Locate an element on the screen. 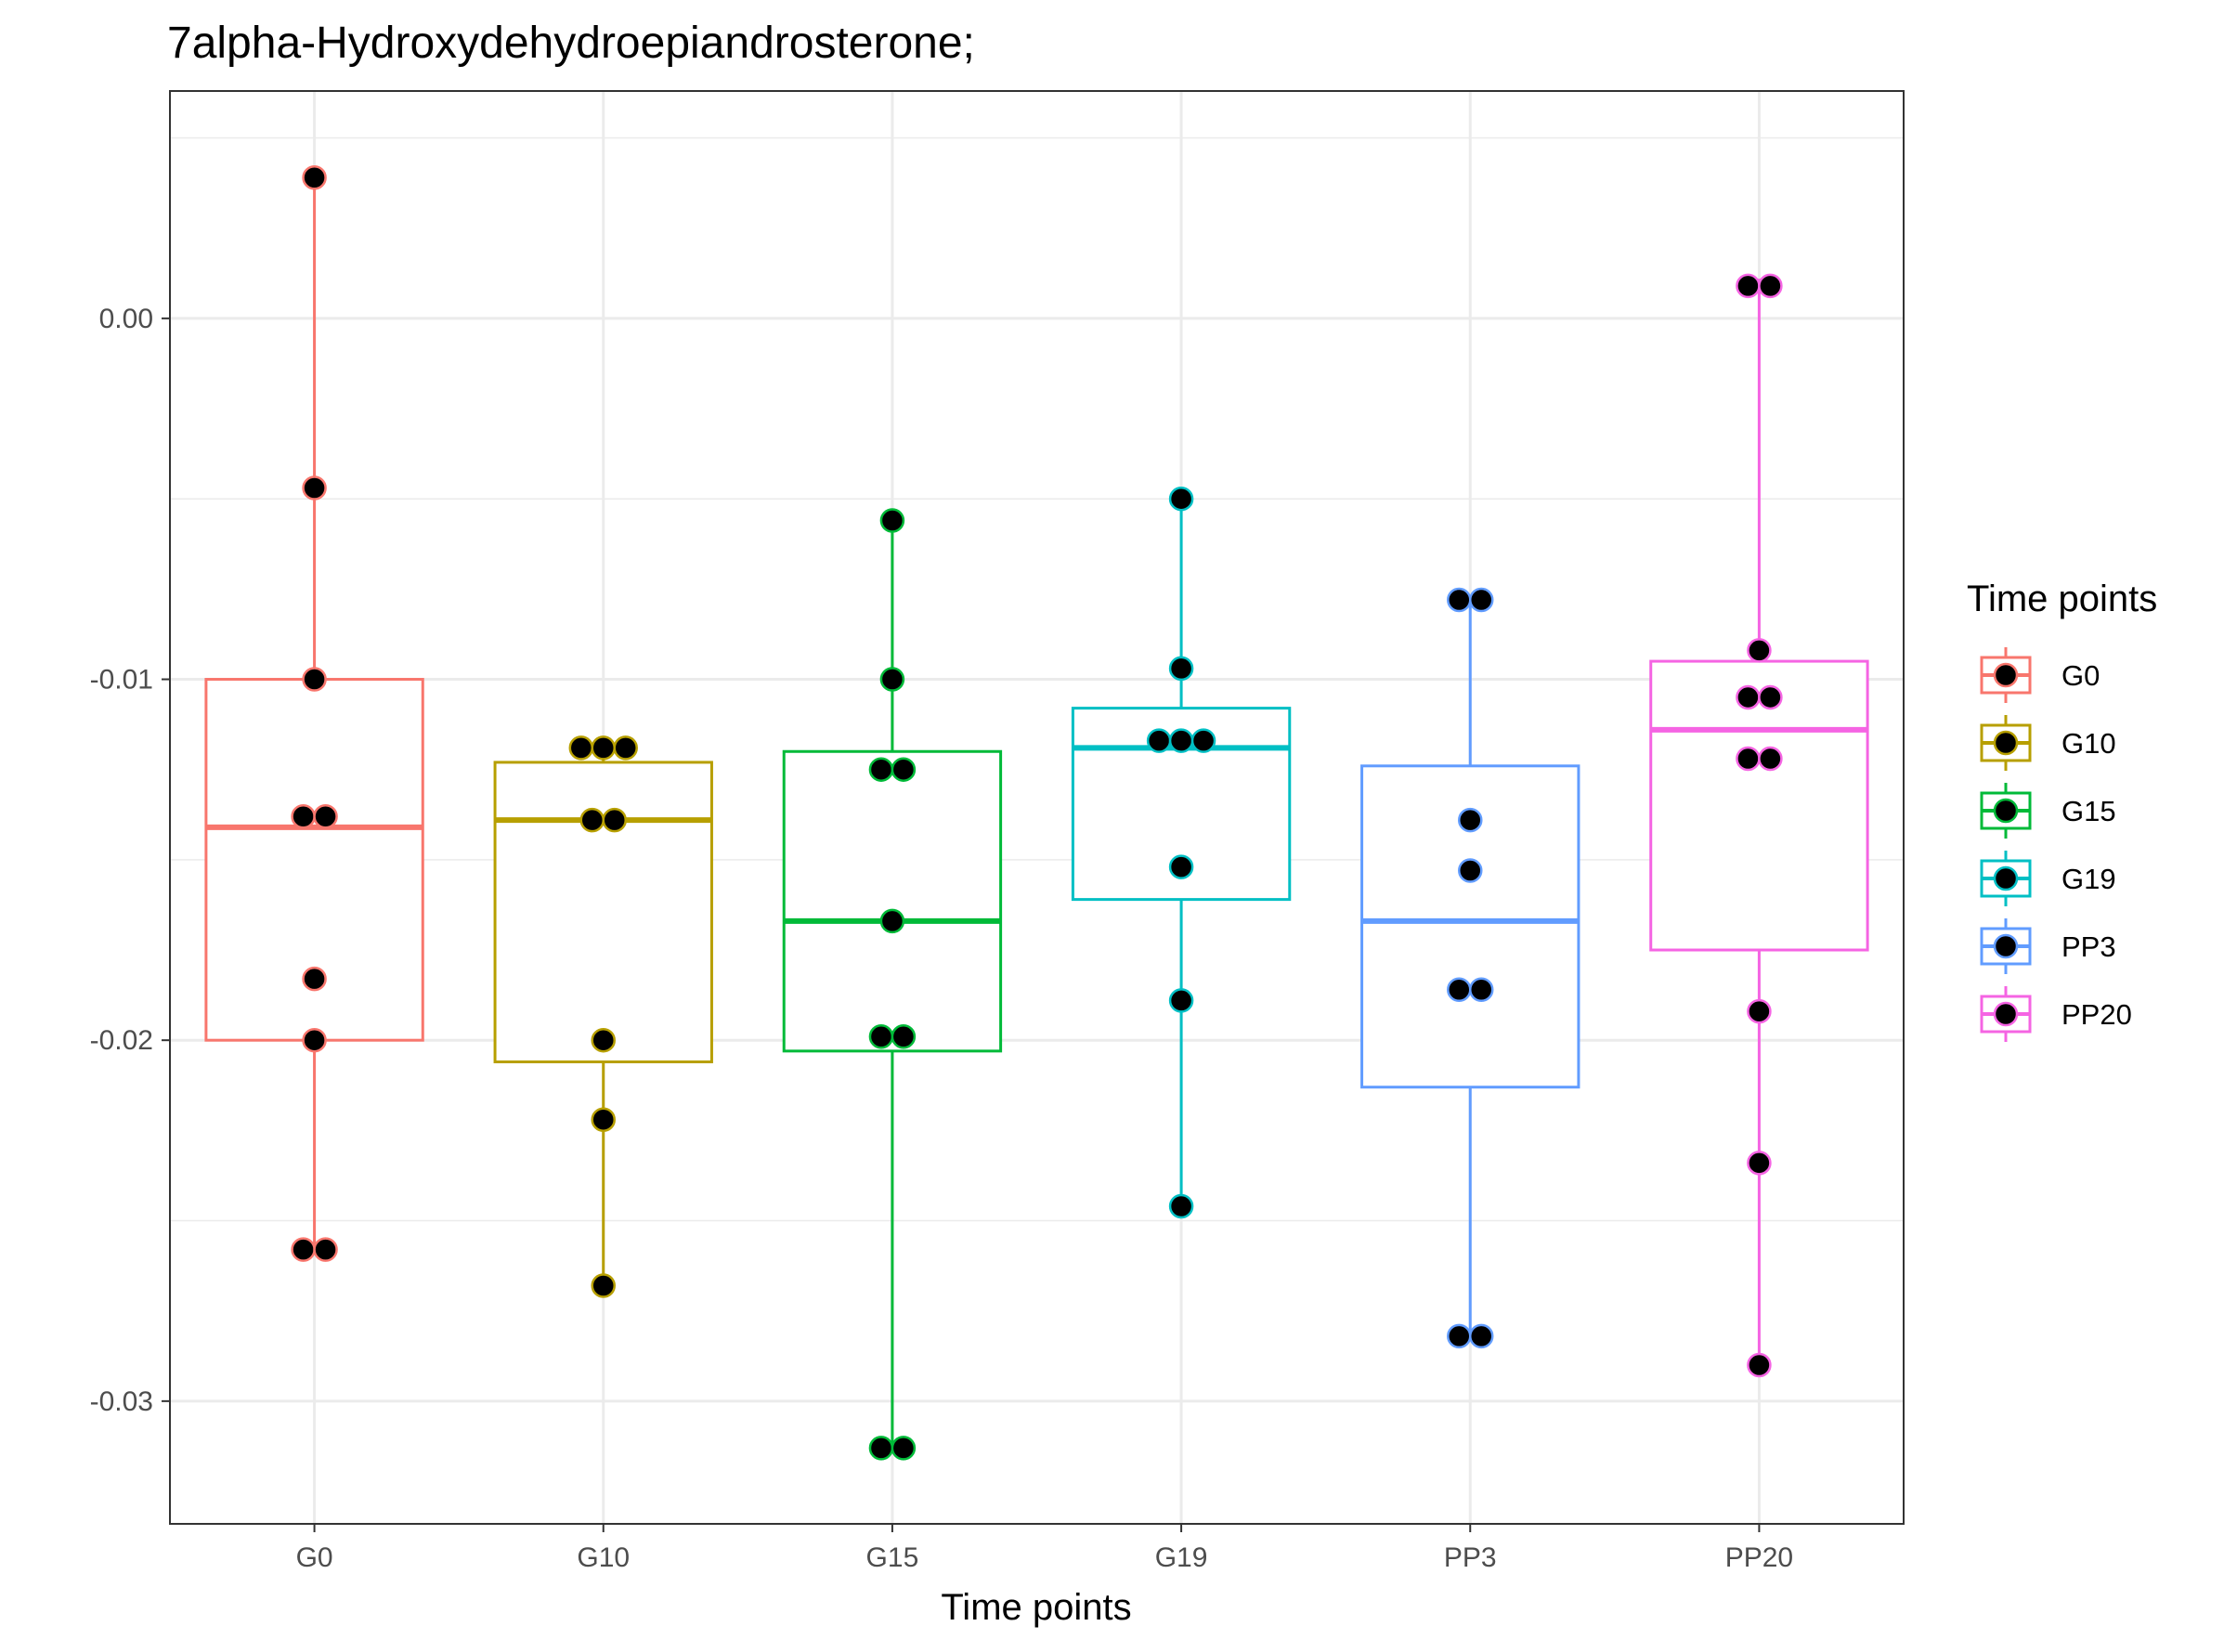 This screenshot has width=2224, height=1652. legend-item-G10: G10 is located at coordinates (2048, 743).